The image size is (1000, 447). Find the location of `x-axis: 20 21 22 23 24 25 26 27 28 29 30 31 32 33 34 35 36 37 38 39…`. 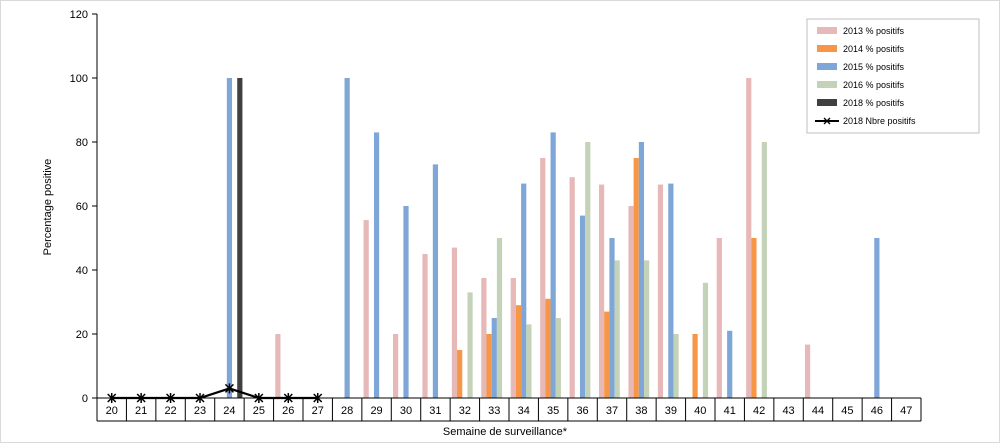

x-axis: 20 21 22 23 24 25 26 27 28 29 30 31 32 33 34 35 36 37 38 39… is located at coordinates (509, 409).